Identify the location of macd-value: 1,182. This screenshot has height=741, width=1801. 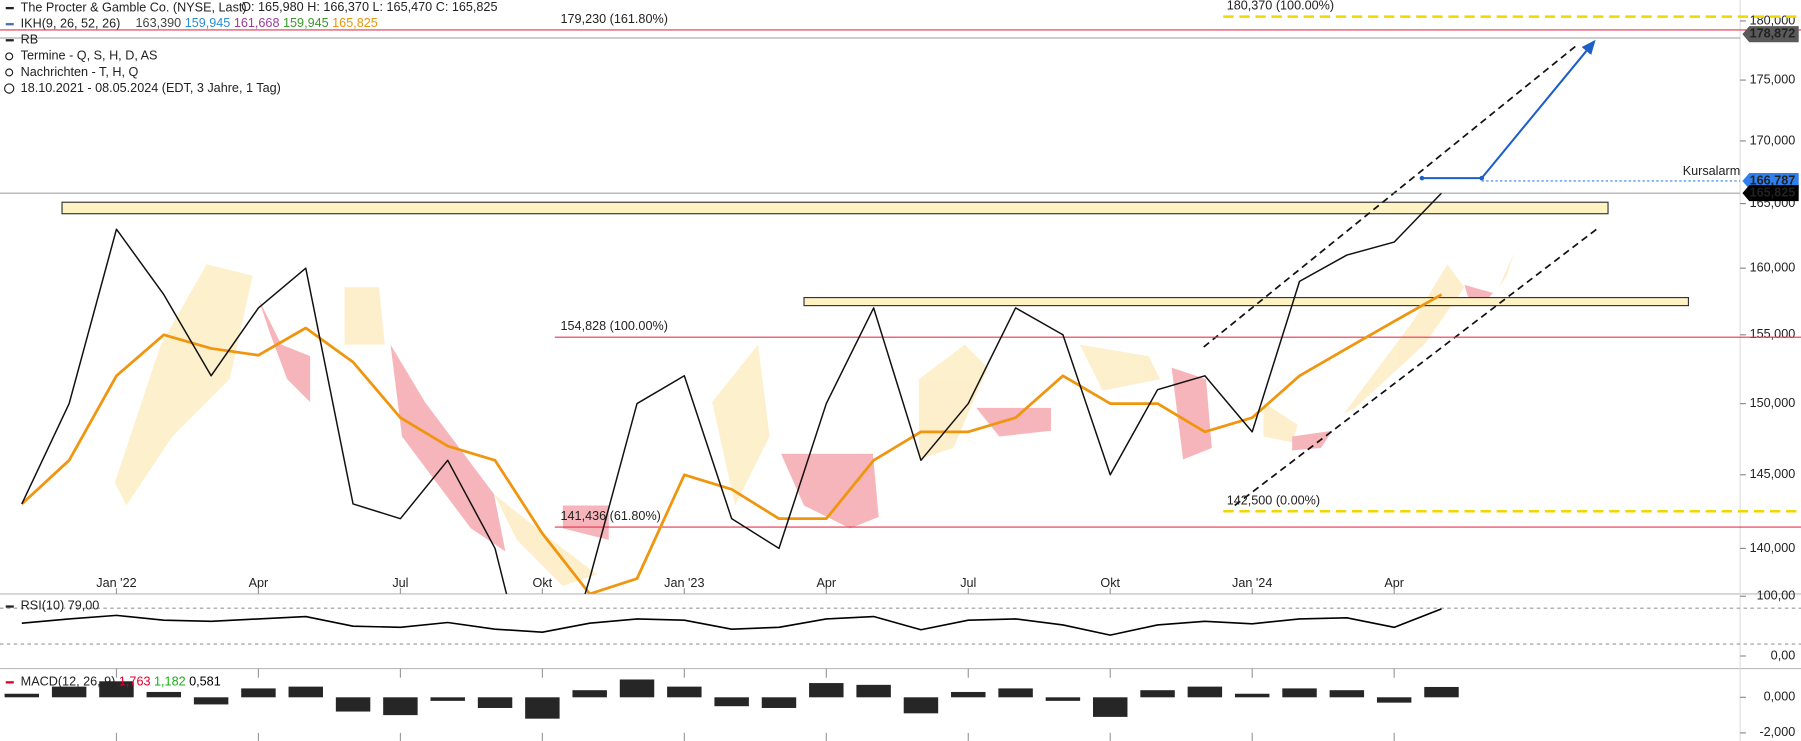
(170, 682).